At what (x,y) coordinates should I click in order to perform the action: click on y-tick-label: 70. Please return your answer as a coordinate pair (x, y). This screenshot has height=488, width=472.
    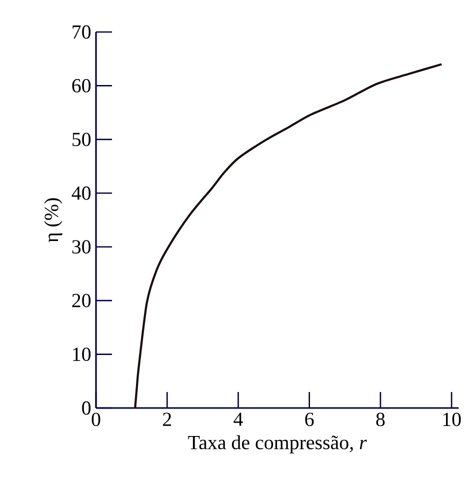
    Looking at the image, I should click on (81, 32).